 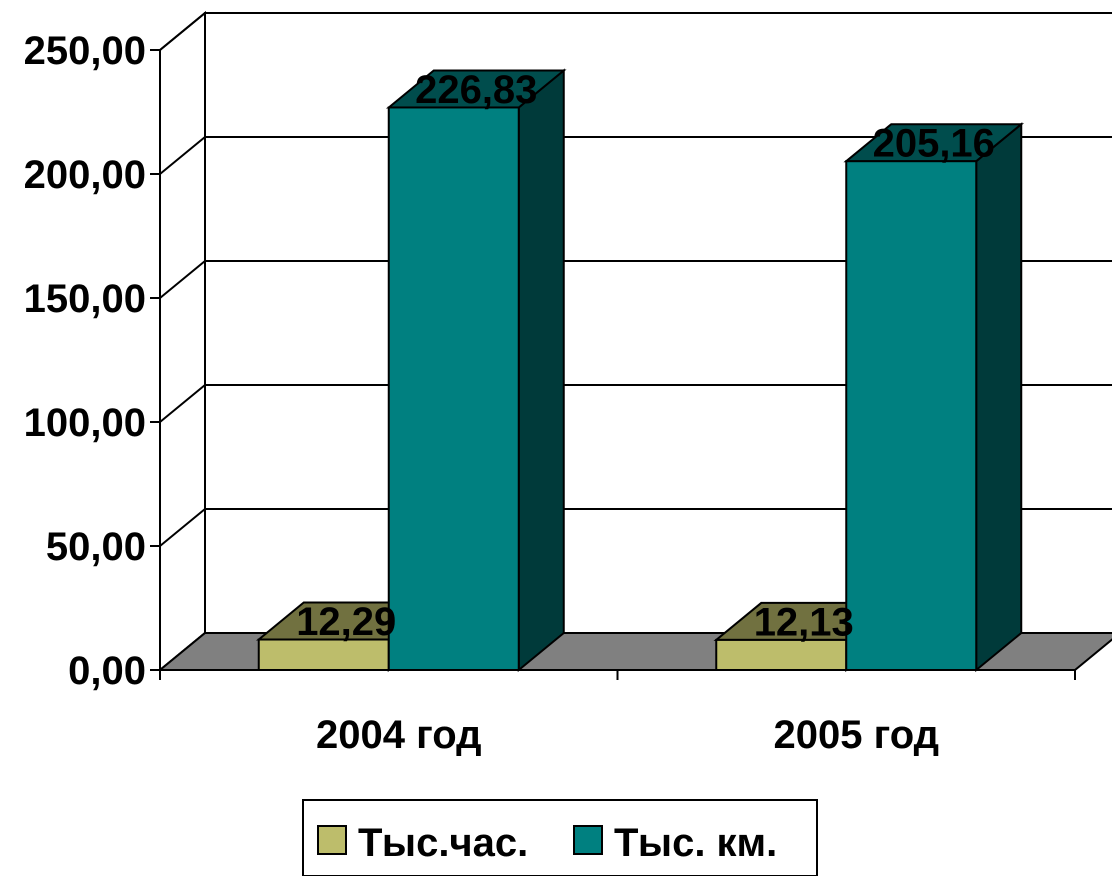 I want to click on data-label: 12,13, so click(x=804, y=622).